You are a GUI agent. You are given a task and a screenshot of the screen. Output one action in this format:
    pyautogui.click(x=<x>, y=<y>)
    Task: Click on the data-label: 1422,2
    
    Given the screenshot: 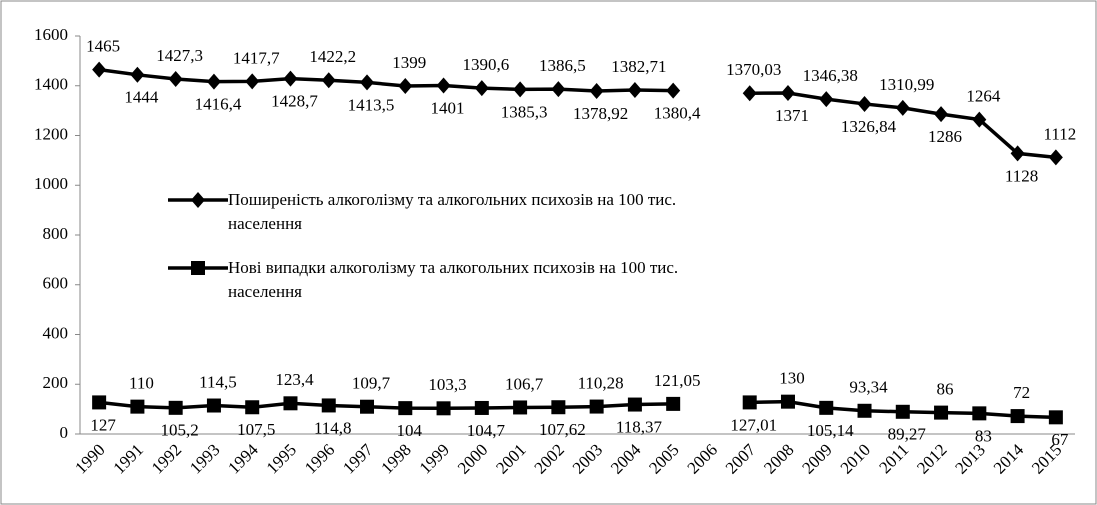 What is the action you would take?
    pyautogui.click(x=332, y=56)
    